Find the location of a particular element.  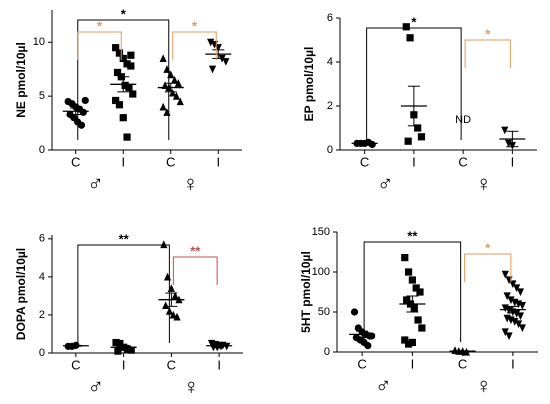

y-tick-label: 100 is located at coordinates (321, 272).